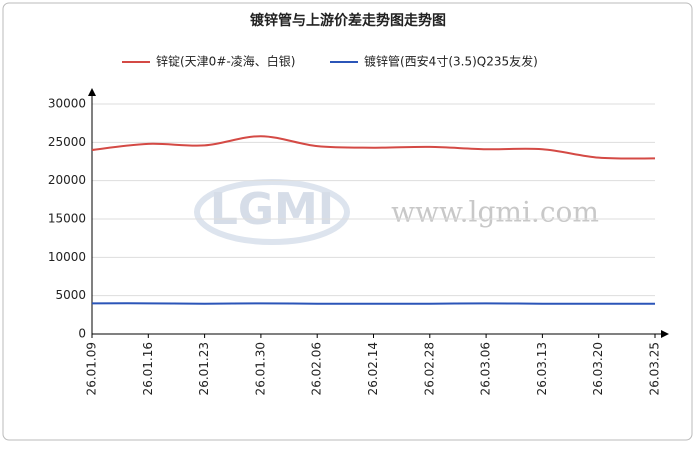 This screenshot has width=697, height=449. What do you see at coordinates (495, 212) in the screenshot?
I see `watermark: www.lgmi.com` at bounding box center [495, 212].